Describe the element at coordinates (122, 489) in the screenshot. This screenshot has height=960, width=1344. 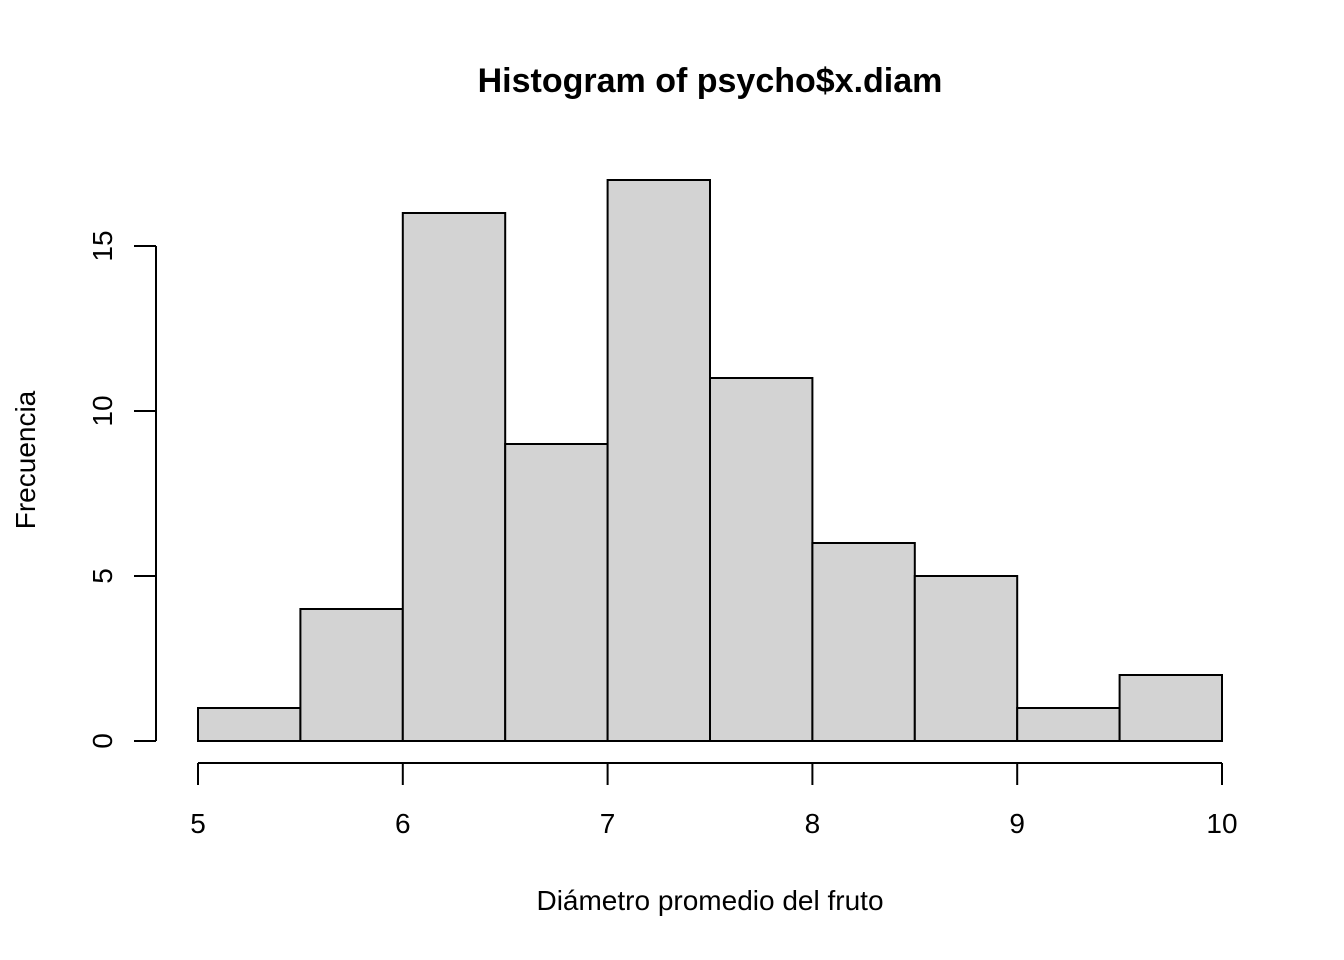
I see `y-axis: 0 5 10 15` at that location.